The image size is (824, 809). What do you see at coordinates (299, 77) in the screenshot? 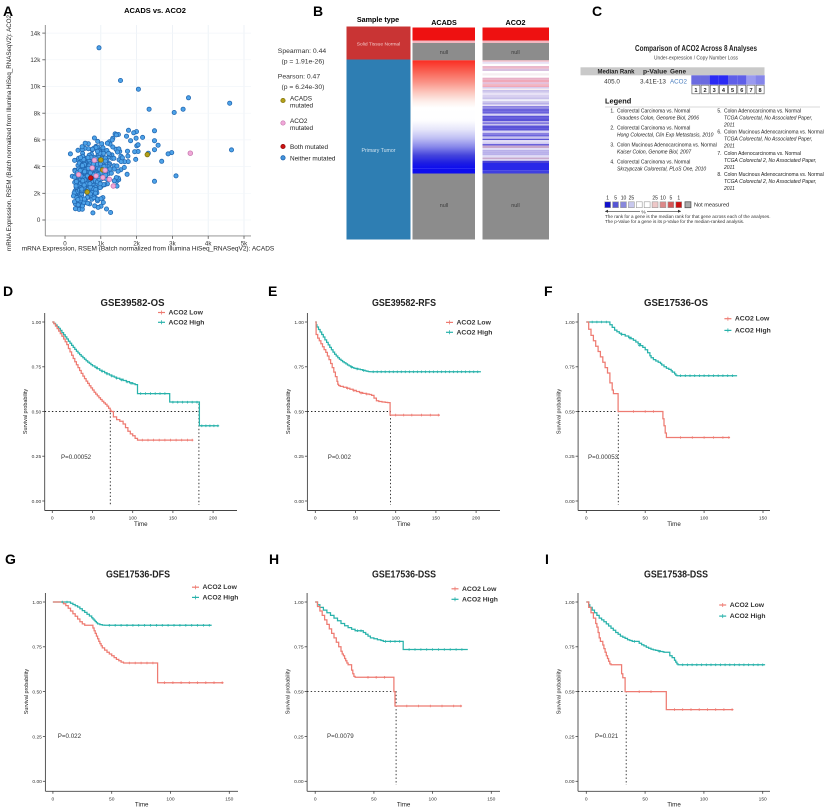
I see `svg-text: Pearson: 0.47` at bounding box center [299, 77].